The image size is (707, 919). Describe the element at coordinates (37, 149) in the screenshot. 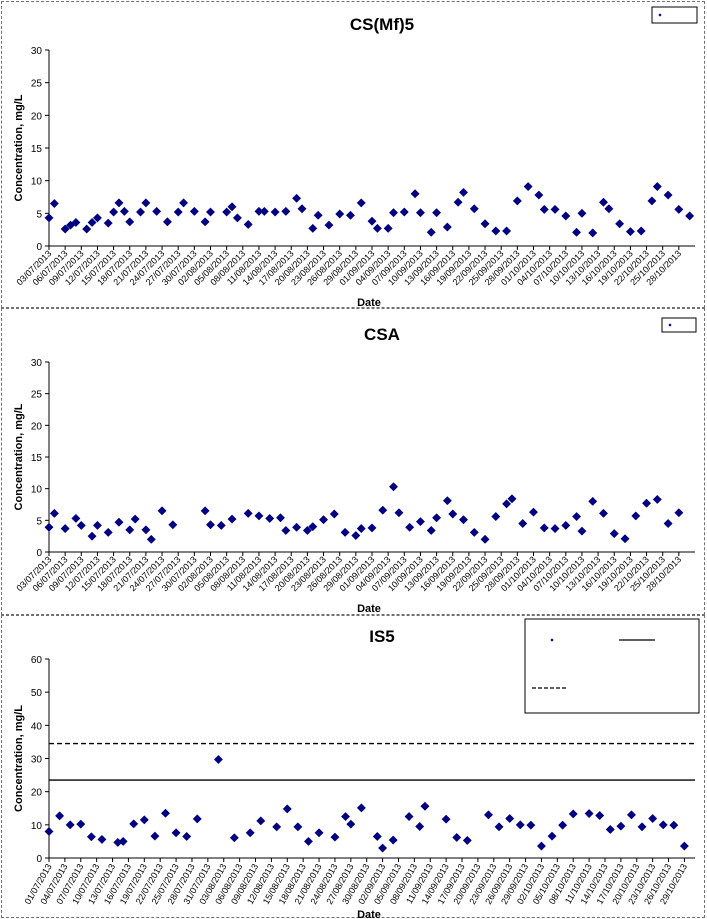

I see `y-tick-label: 15` at that location.